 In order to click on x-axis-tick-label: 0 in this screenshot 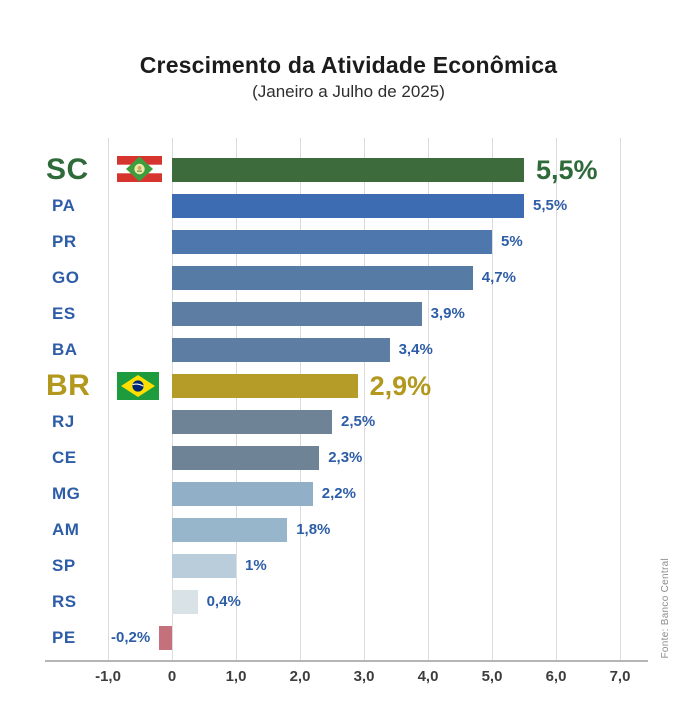, I will do `click(172, 676)`.